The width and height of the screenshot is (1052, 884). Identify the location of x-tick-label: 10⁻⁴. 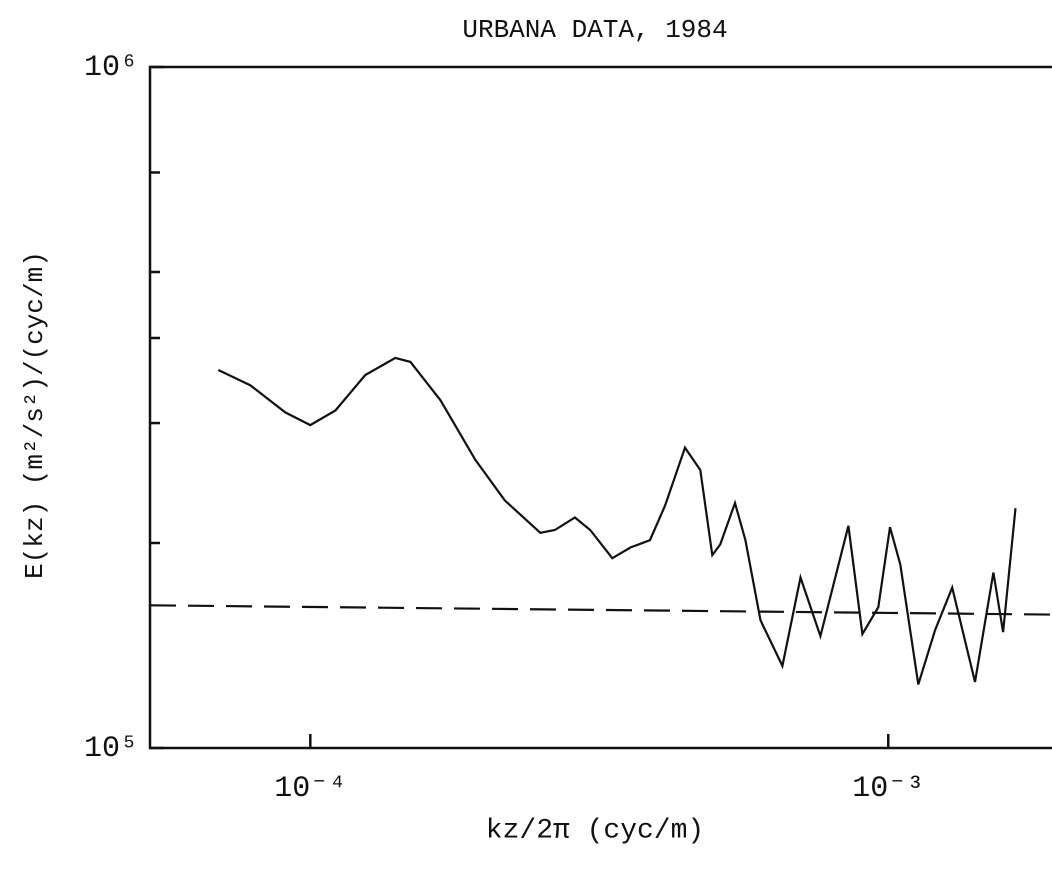
(310, 789).